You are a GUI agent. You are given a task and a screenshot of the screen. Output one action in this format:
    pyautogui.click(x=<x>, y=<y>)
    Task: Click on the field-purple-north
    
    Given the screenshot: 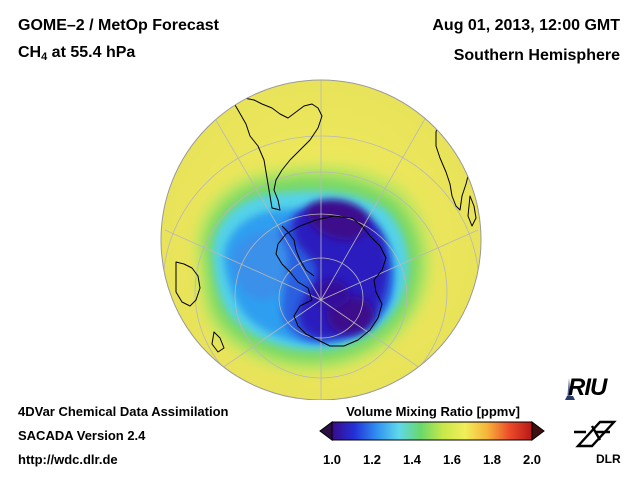 What is the action you would take?
    pyautogui.click(x=337, y=219)
    